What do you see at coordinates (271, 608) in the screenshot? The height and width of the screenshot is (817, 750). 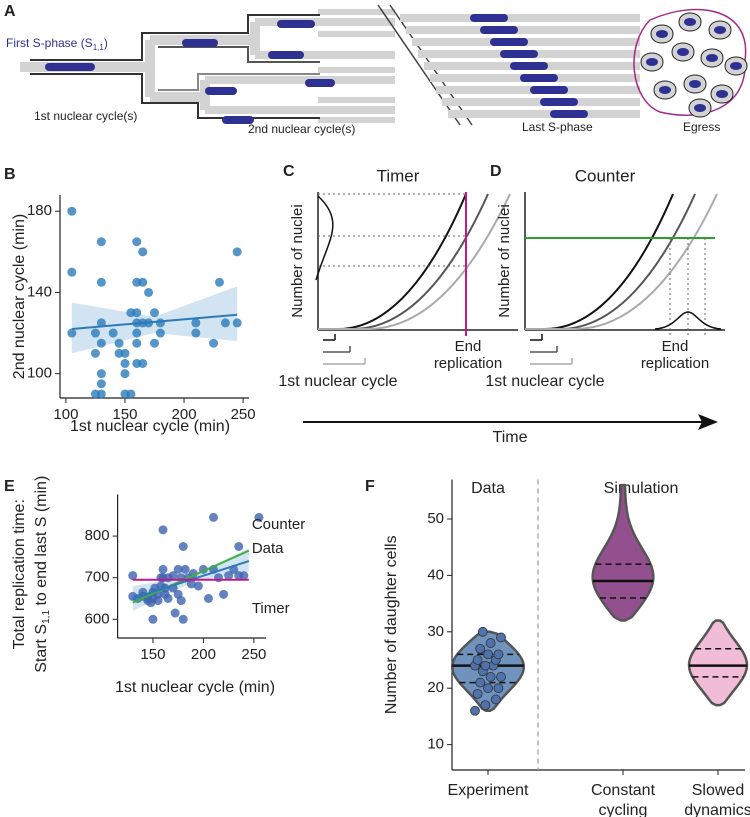 I see `line-label: Timer` at bounding box center [271, 608].